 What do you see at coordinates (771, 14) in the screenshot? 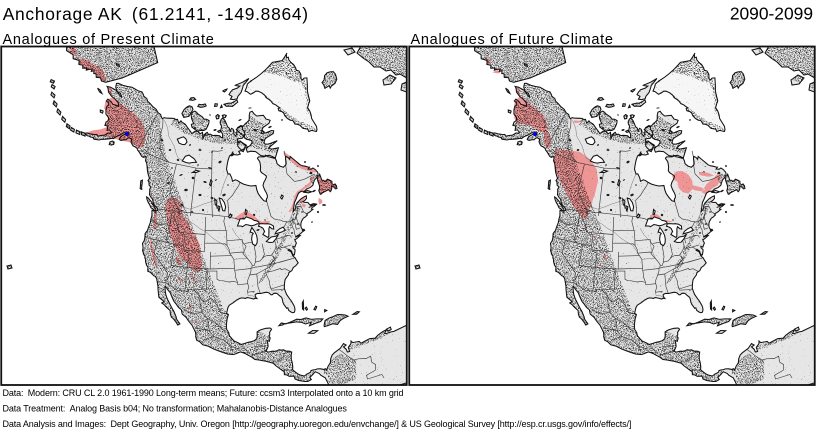
I see `svg-text: 2090-2099` at bounding box center [771, 14].